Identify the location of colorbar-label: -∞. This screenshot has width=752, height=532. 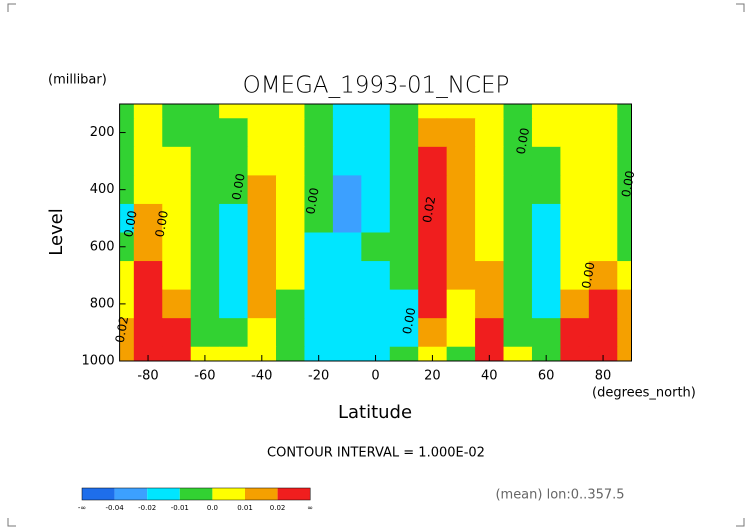
(82, 508).